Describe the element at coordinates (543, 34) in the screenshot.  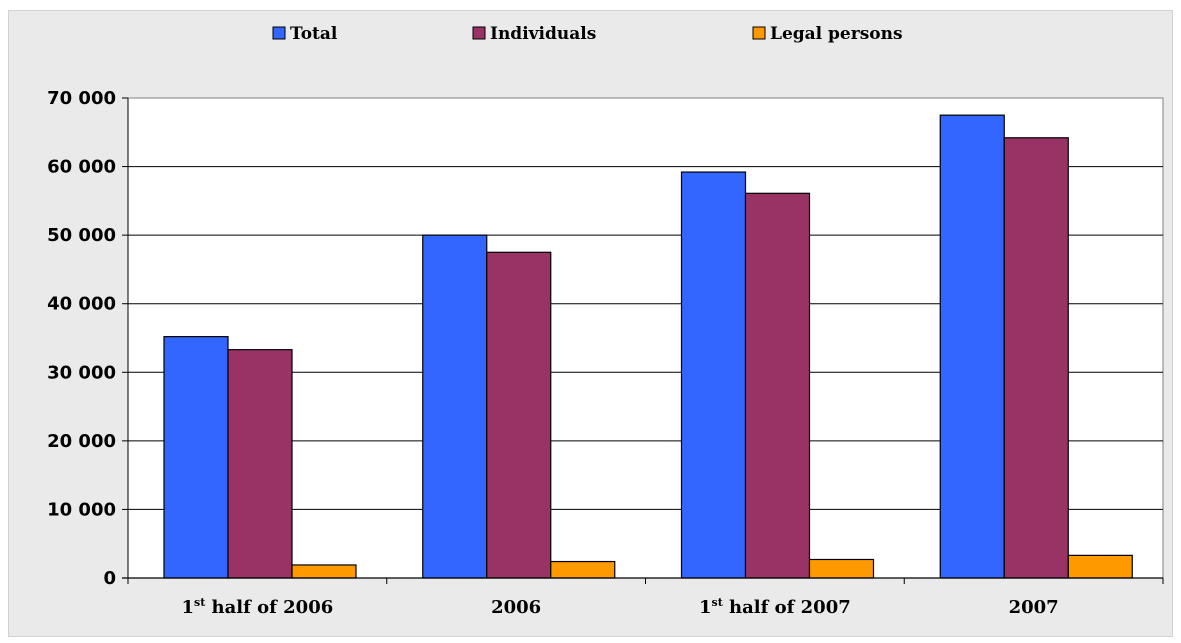
I see `legend-label: Individuals` at that location.